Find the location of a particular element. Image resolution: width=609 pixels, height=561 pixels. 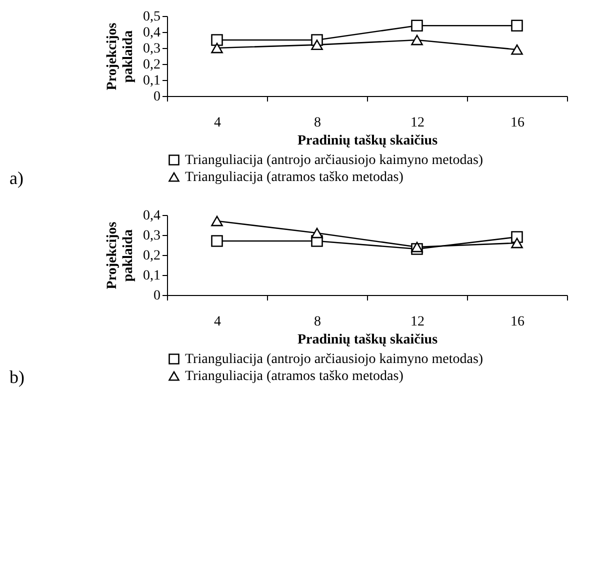

text: a) is located at coordinates (17, 178).